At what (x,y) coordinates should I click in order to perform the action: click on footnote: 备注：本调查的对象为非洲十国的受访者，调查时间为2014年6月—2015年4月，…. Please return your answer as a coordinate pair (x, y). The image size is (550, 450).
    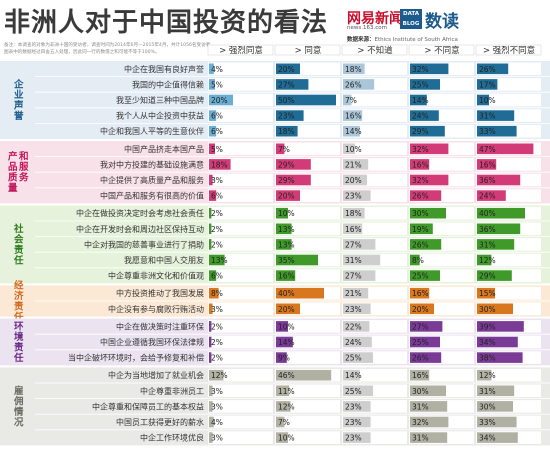
    Looking at the image, I should click on (109, 49).